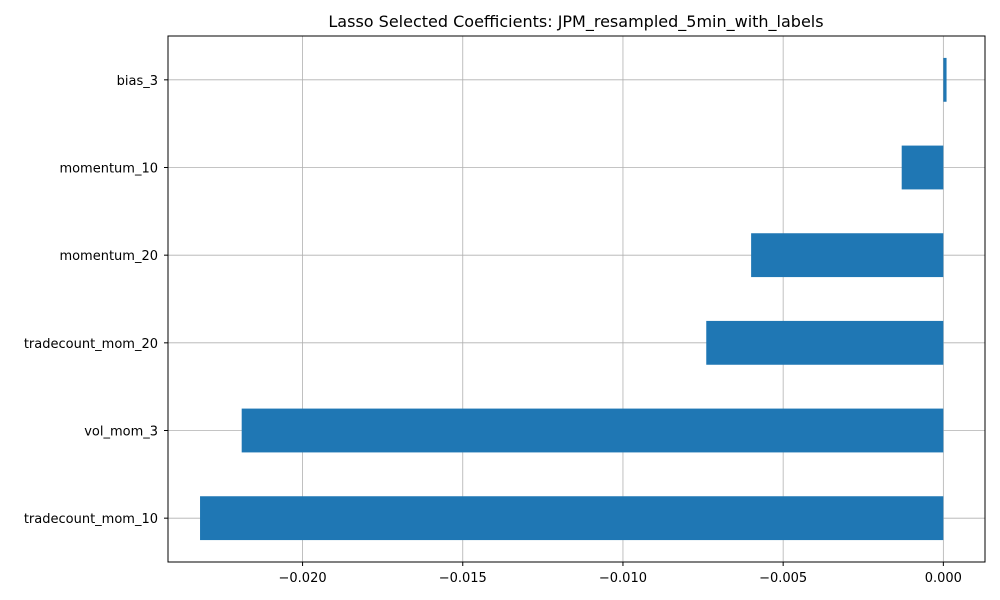 This screenshot has height=600, width=1000. What do you see at coordinates (108, 256) in the screenshot?
I see `y-tick-label: momentum_20` at bounding box center [108, 256].